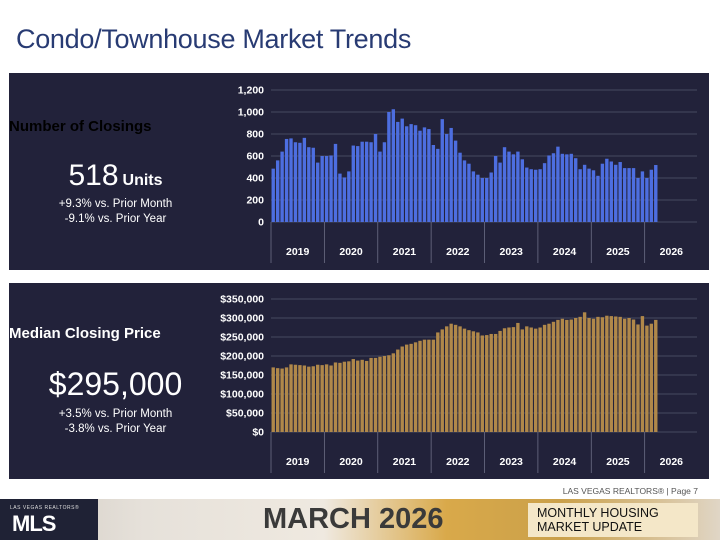 The image size is (720, 540). Describe the element at coordinates (214, 39) in the screenshot. I see `page-title: Condo/Townhouse Market Trends` at that location.